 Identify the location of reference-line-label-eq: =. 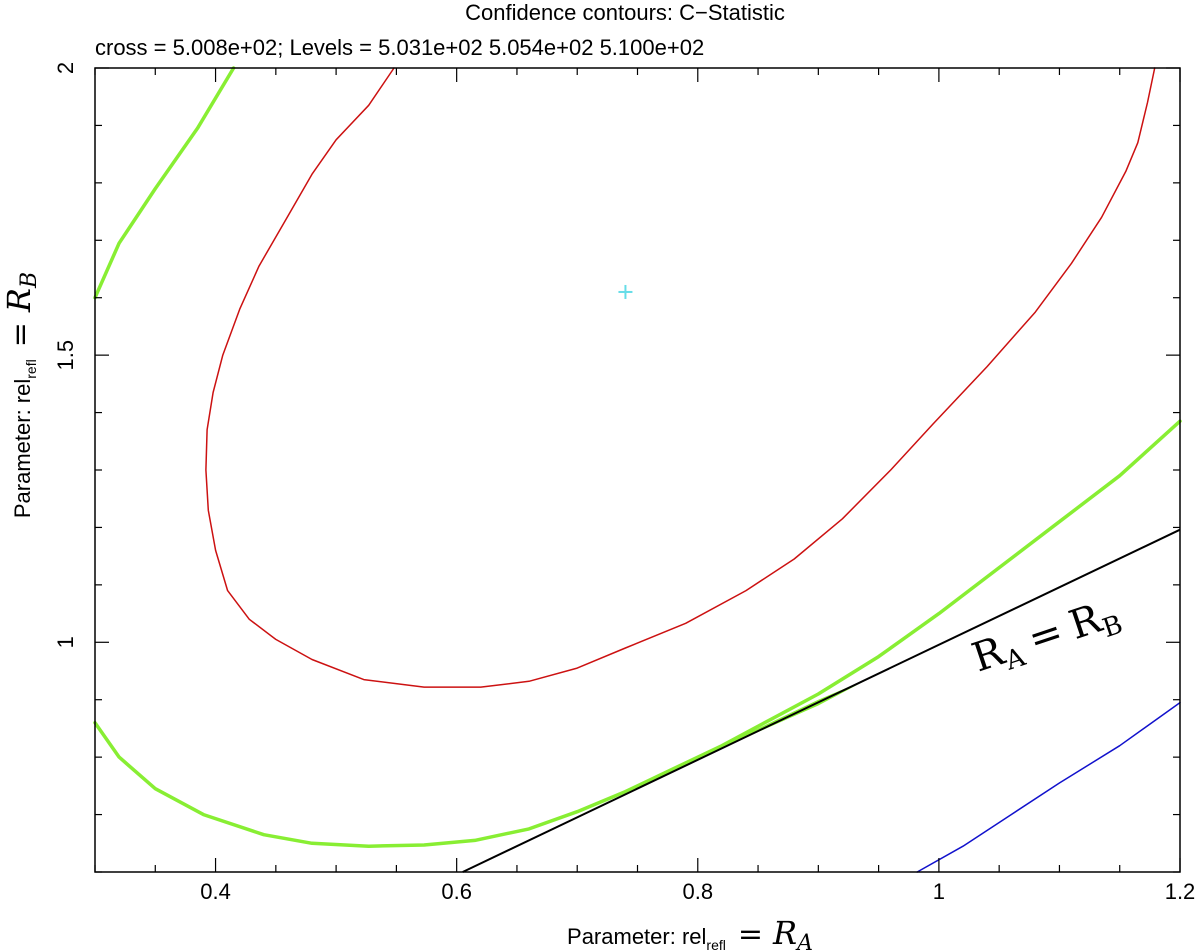
(1045, 636).